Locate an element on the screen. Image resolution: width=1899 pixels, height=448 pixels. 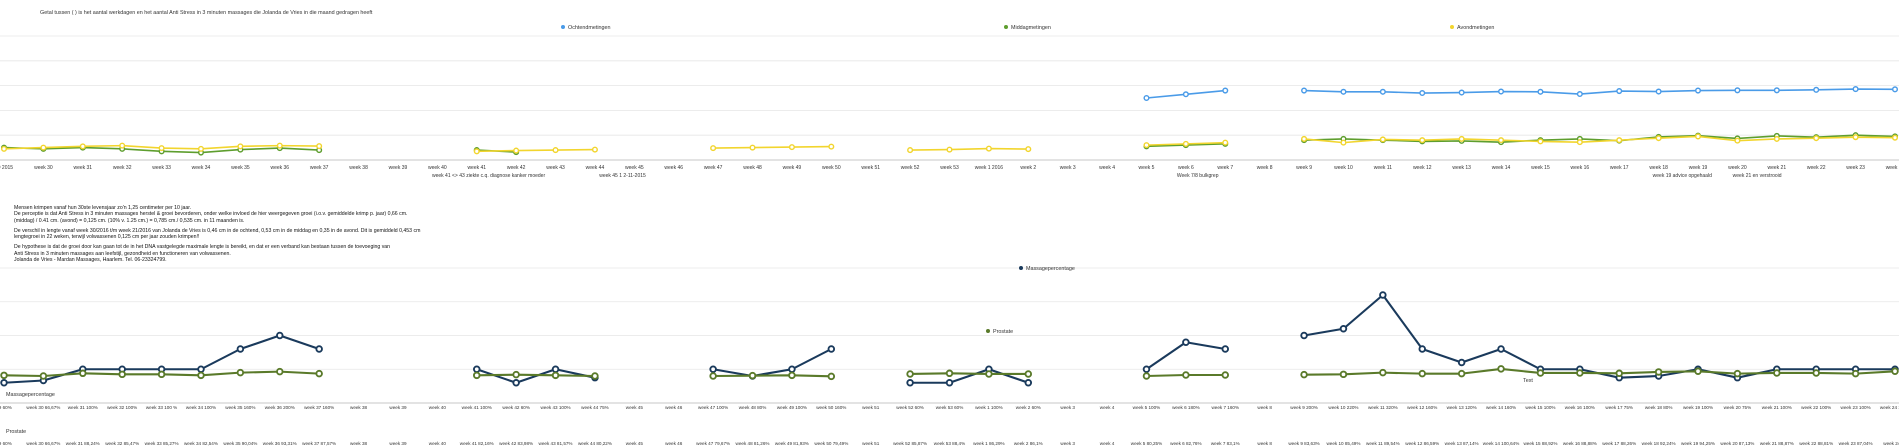
x-tick-label-secondary: 29 60% is located at coordinates (6, 443).